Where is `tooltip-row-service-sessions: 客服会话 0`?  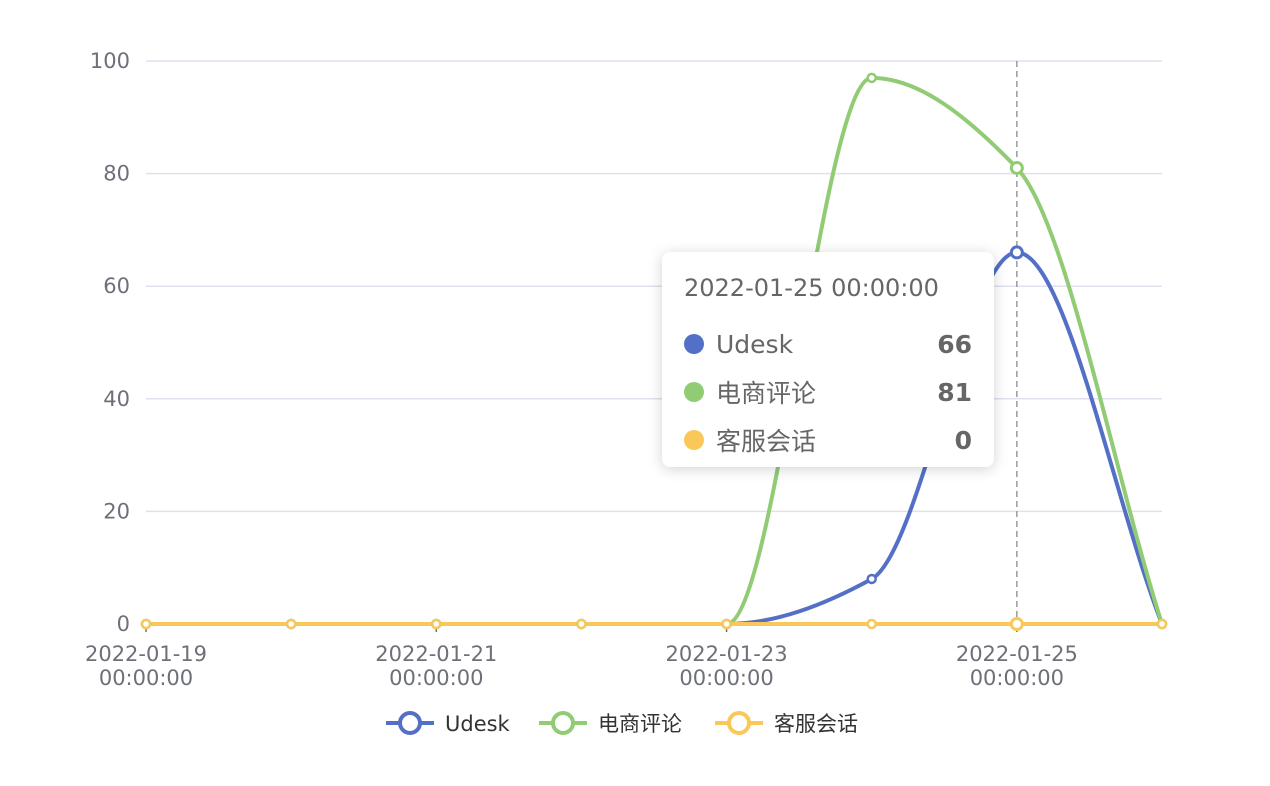
tooltip-row-service-sessions: 客服会话 0 is located at coordinates (828, 440).